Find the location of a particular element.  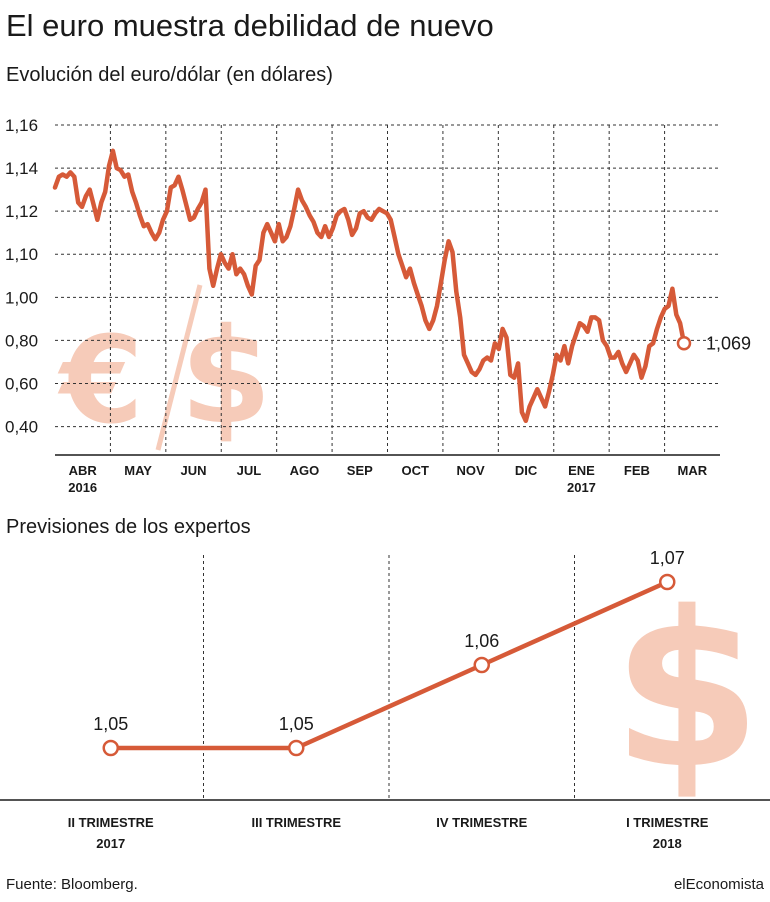

x-tick-label: FEB is located at coordinates (637, 470).